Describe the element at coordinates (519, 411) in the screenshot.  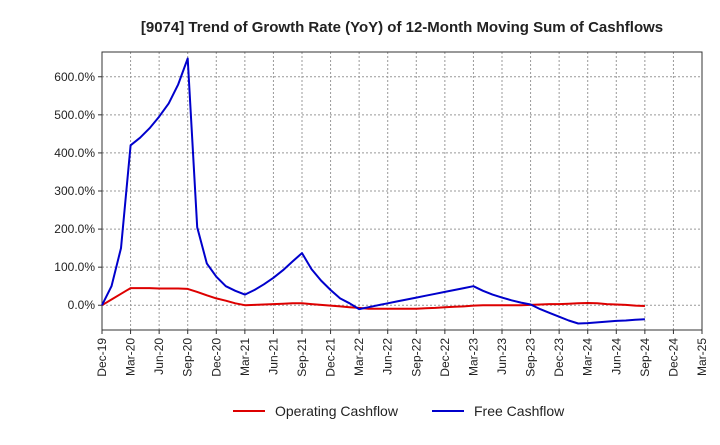
I see `legend-label-free-cashflow: Free Cashflow` at that location.